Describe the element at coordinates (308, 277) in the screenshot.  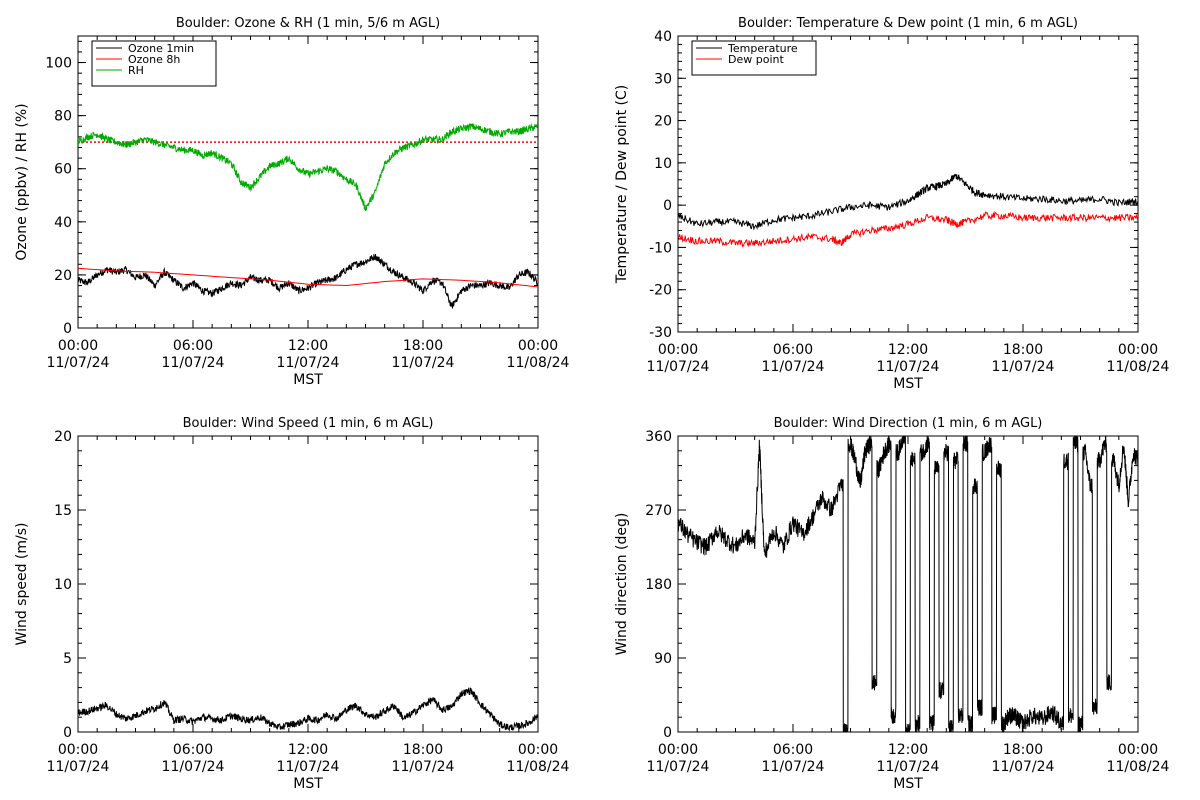
I see `series-line-ozone-8h` at that location.